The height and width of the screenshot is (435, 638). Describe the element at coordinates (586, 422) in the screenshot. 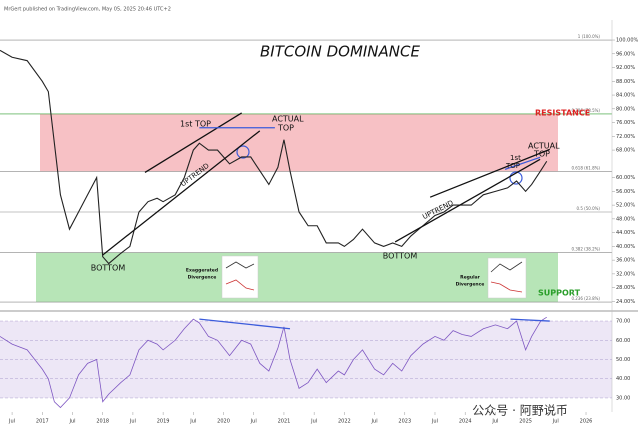

I see `x-tick-label: 2026` at that location.